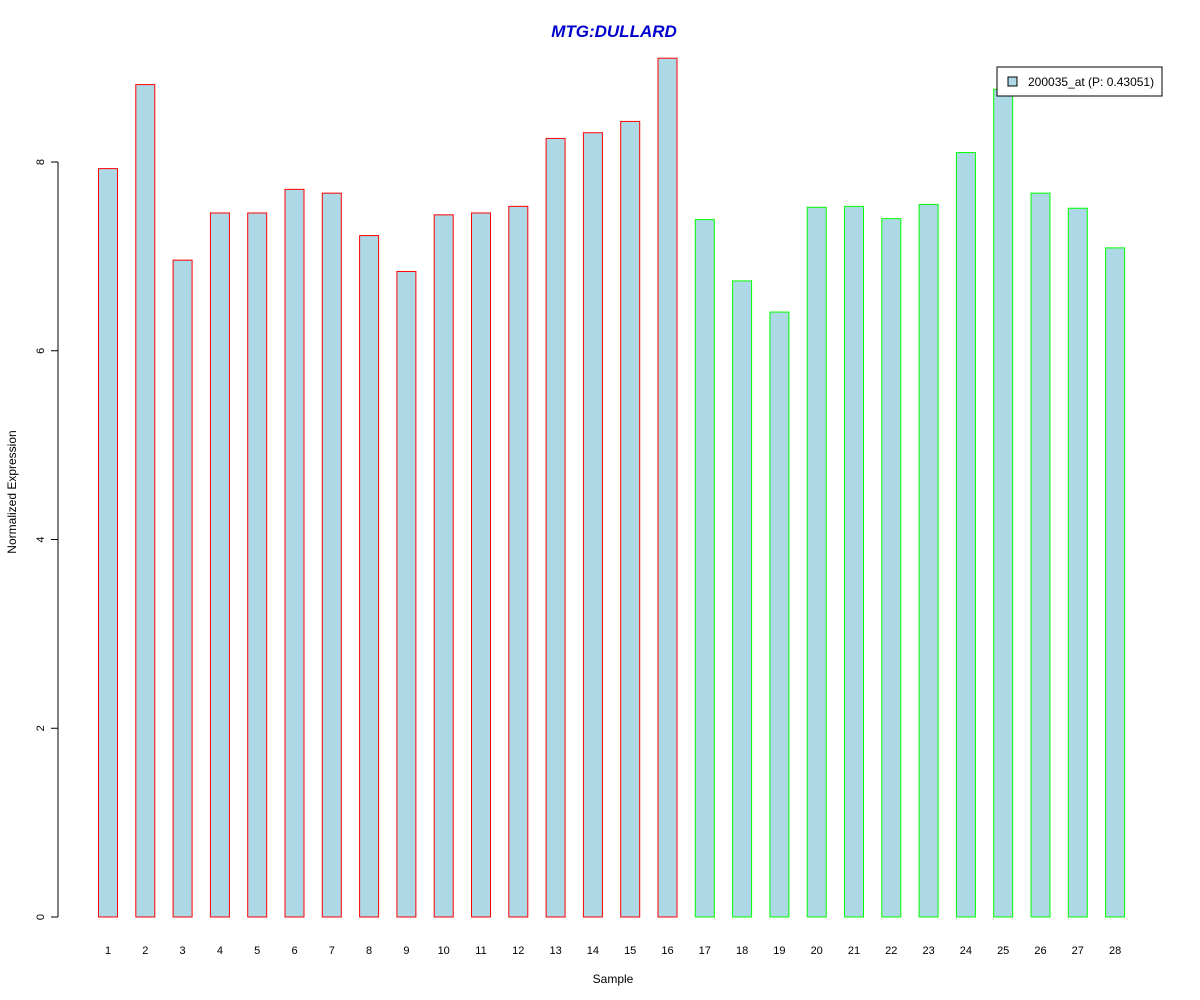  What do you see at coordinates (705, 951) in the screenshot?
I see `x-tick-label: 17` at bounding box center [705, 951].